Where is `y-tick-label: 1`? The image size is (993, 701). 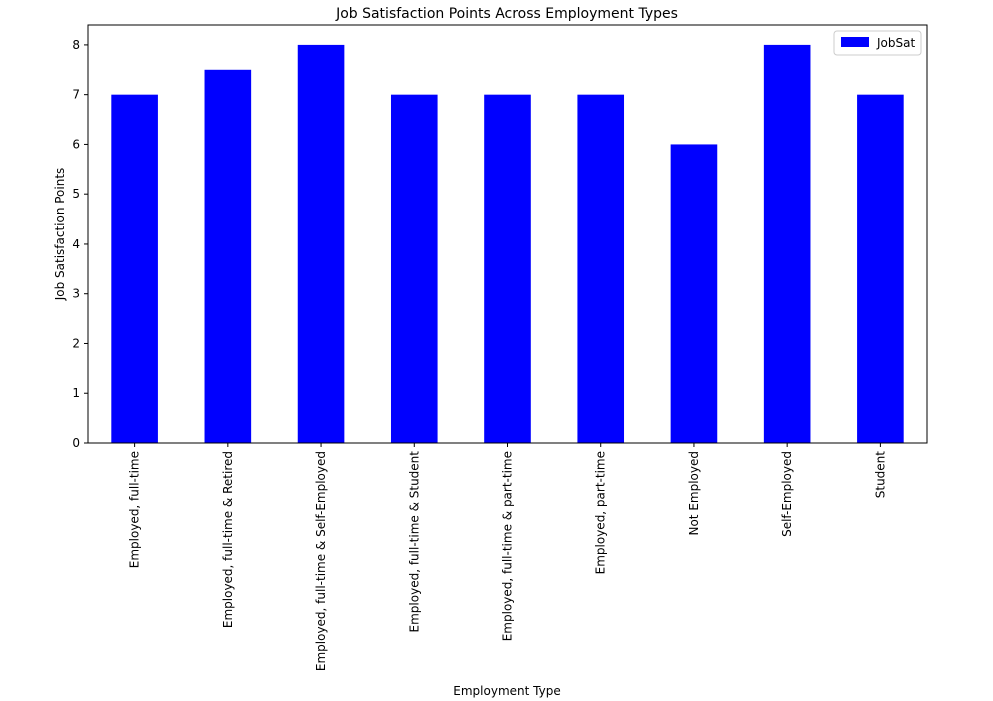 y-tick-label: 1 is located at coordinates (76, 393).